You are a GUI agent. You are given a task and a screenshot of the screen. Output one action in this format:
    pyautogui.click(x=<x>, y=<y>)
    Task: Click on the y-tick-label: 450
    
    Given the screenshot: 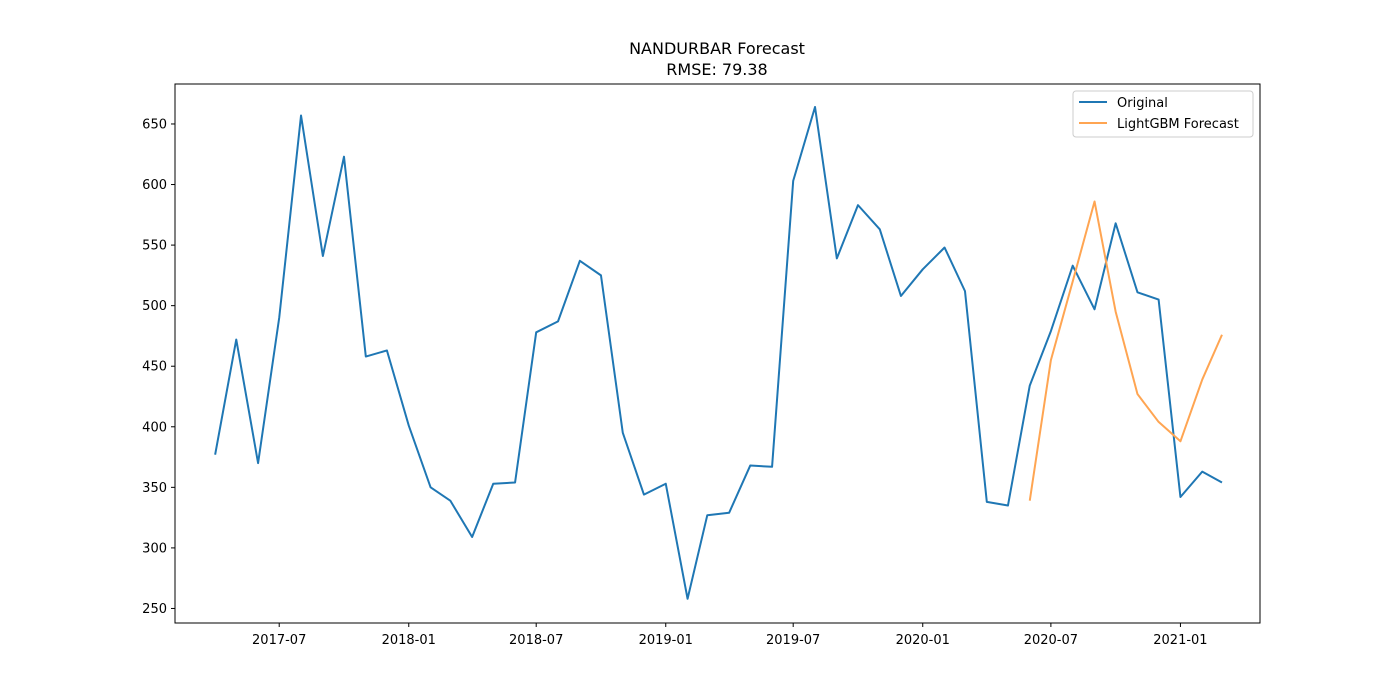 What is the action you would take?
    pyautogui.click(x=154, y=367)
    